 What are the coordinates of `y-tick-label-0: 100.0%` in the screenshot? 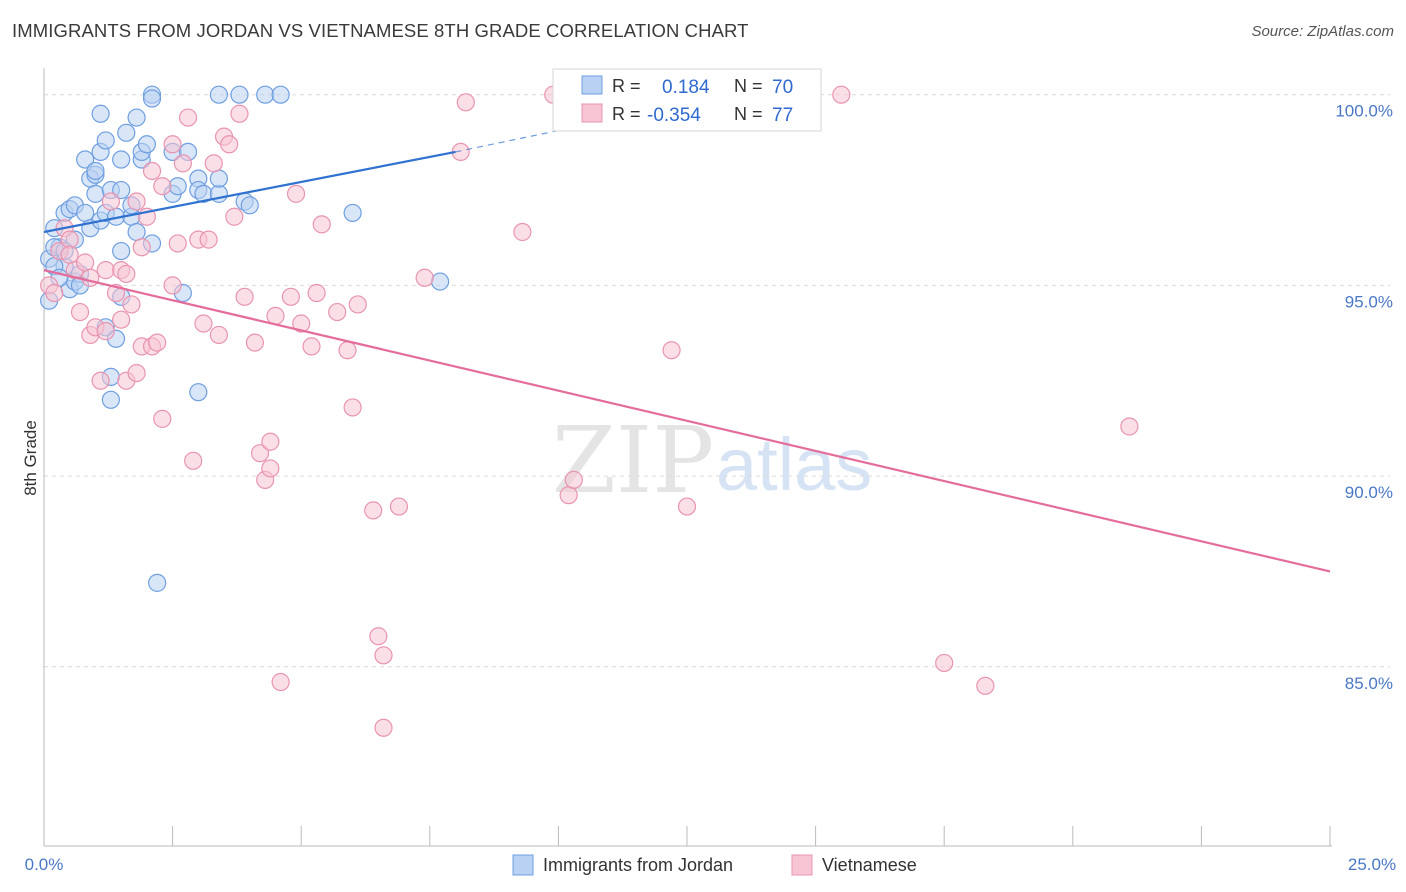 It's located at (1364, 111).